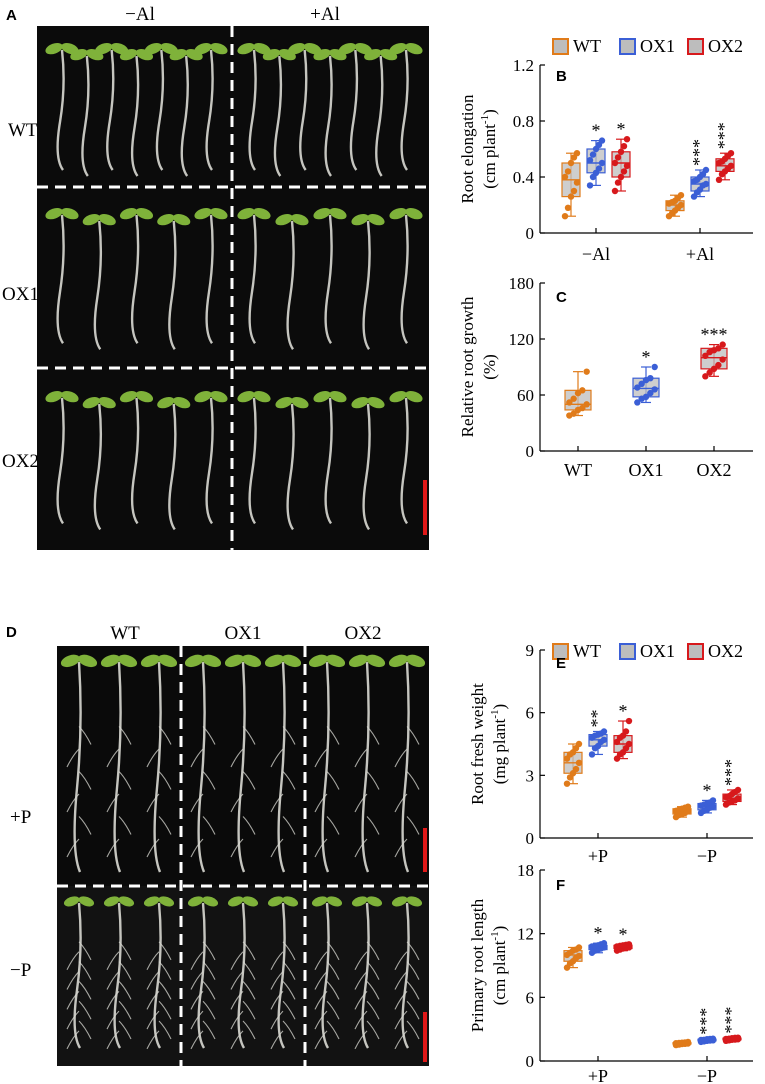  Describe the element at coordinates (425, 1037) in the screenshot. I see `scale-bar-d-lower` at that location.